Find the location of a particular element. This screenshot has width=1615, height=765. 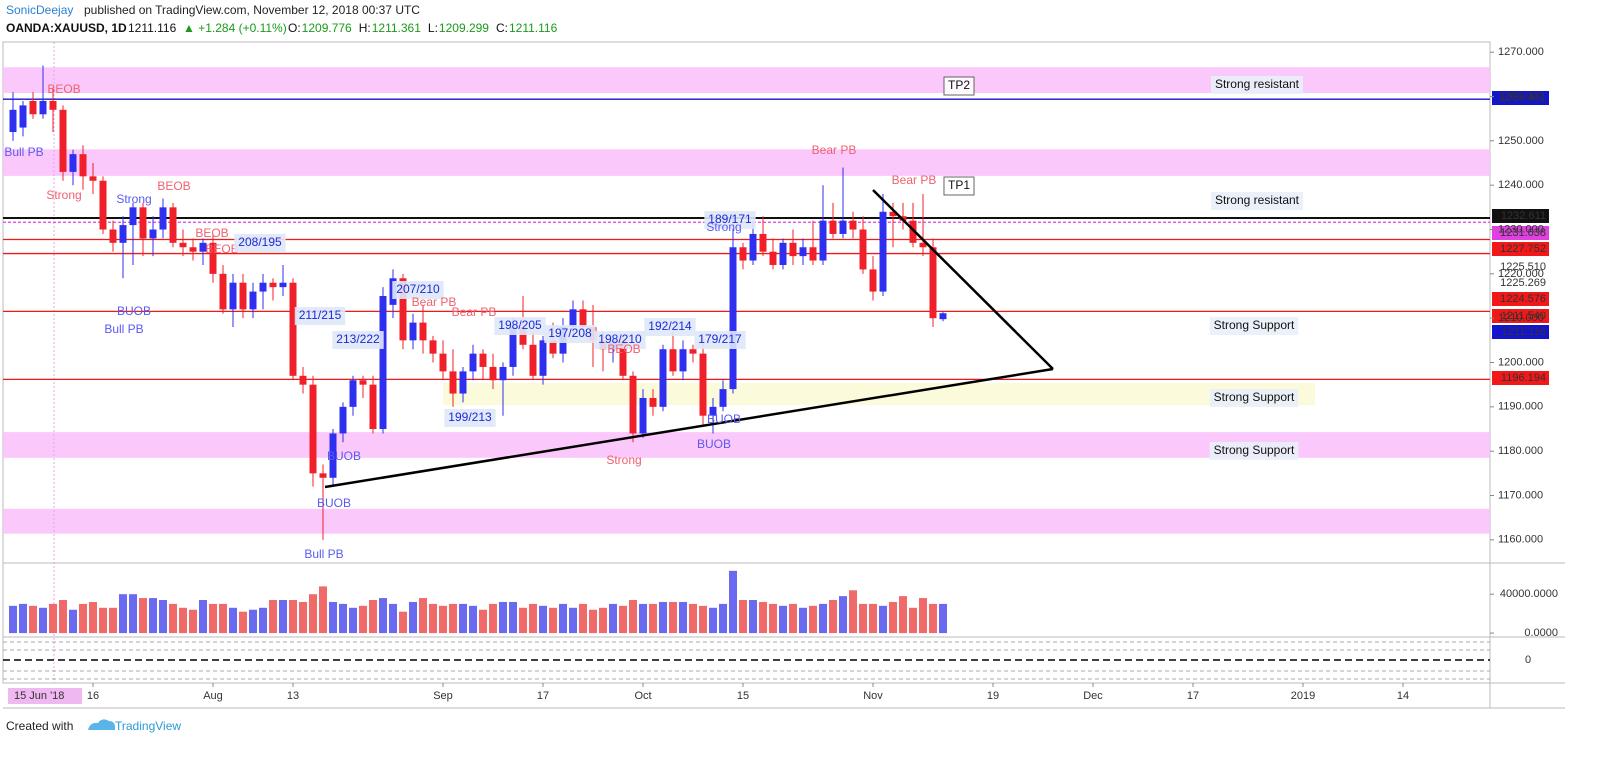

ohlc-value: 1209.299 is located at coordinates (464, 28).